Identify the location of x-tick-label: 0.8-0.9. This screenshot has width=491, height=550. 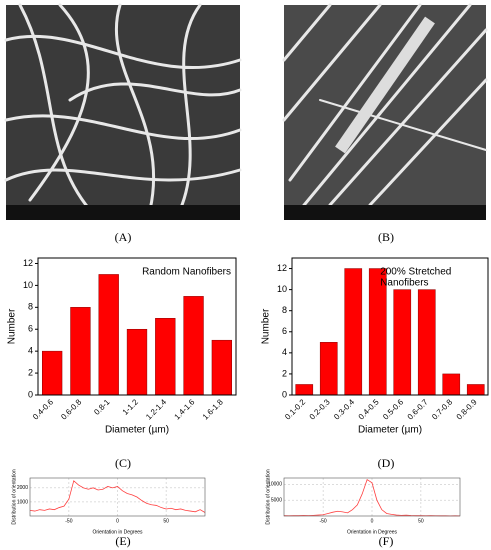
(467, 409).